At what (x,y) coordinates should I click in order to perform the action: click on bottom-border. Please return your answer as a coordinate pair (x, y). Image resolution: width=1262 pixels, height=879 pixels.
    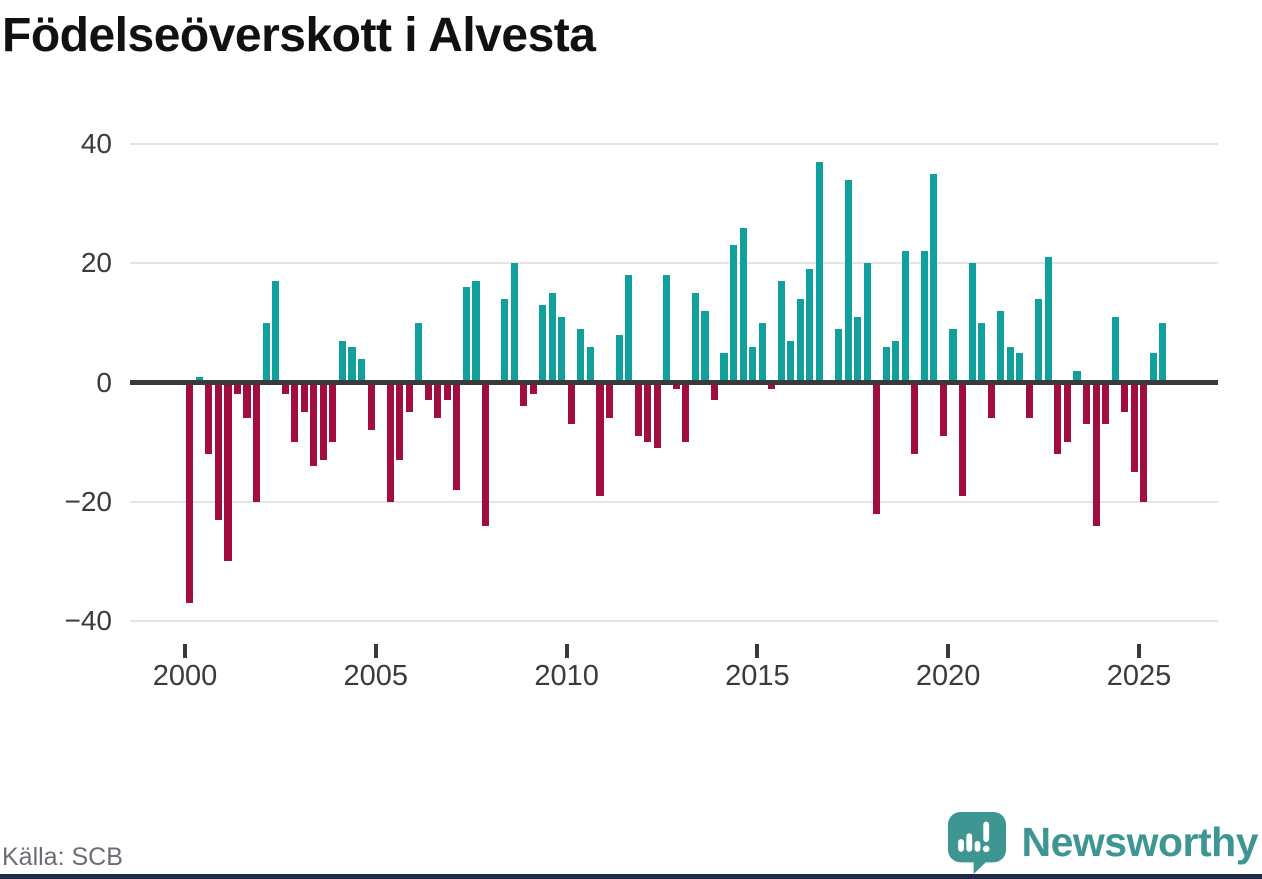
    Looking at the image, I should click on (631, 876).